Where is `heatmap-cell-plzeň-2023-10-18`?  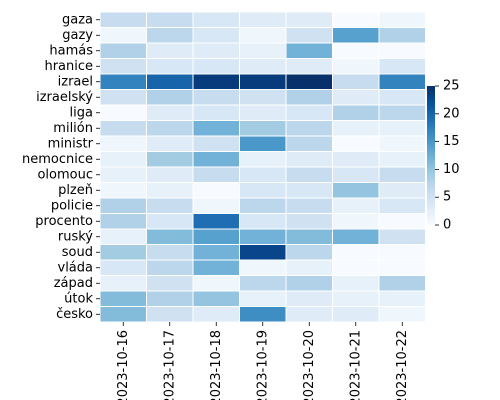 heatmap-cell-plzeň-2023-10-18 is located at coordinates (216, 190).